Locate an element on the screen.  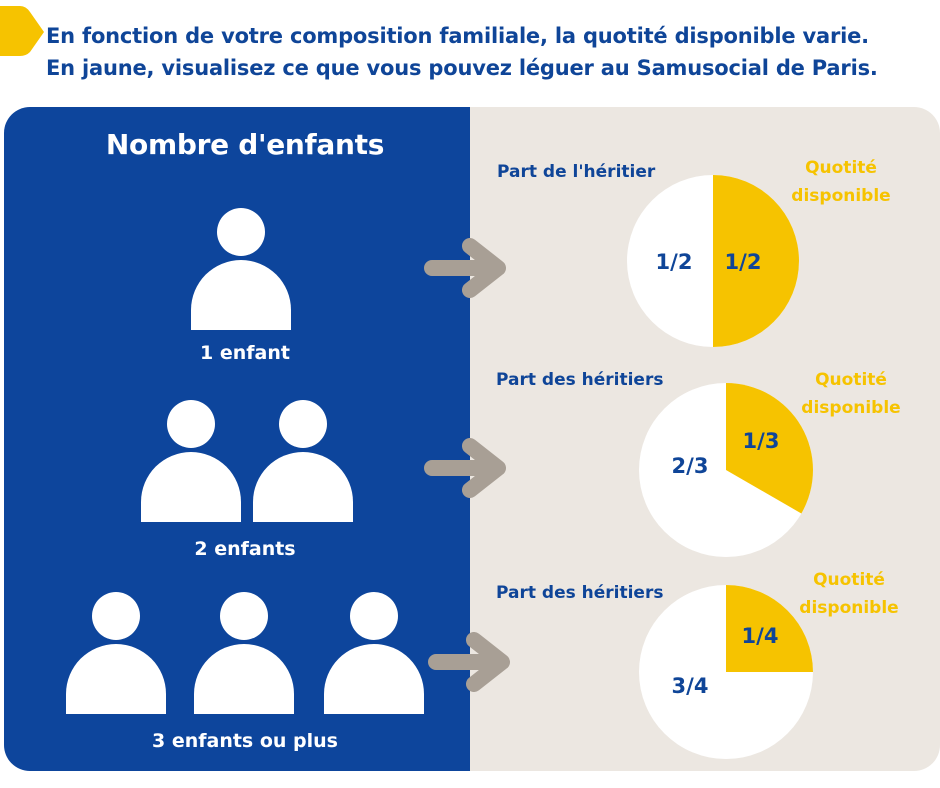
heir-label-2: Part des héritiers is located at coordinates (580, 380).